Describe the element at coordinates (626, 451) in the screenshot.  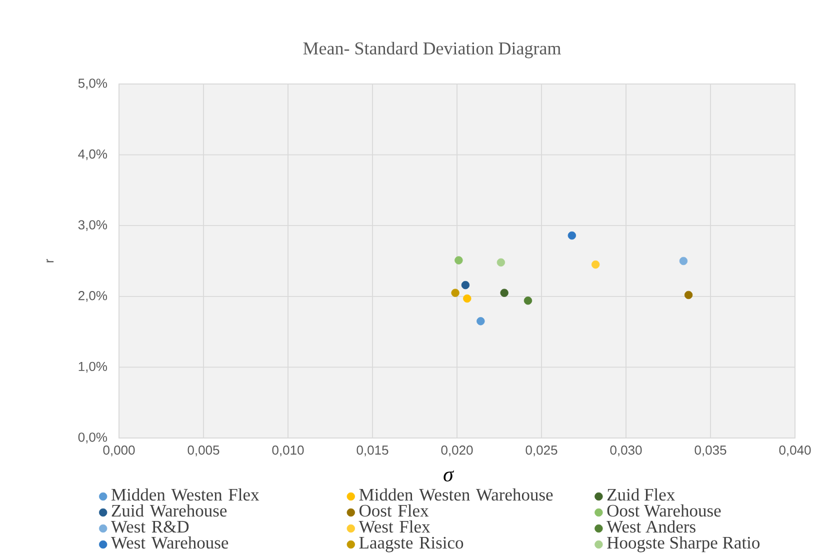
I see `x-tick-label: 0,030` at that location.